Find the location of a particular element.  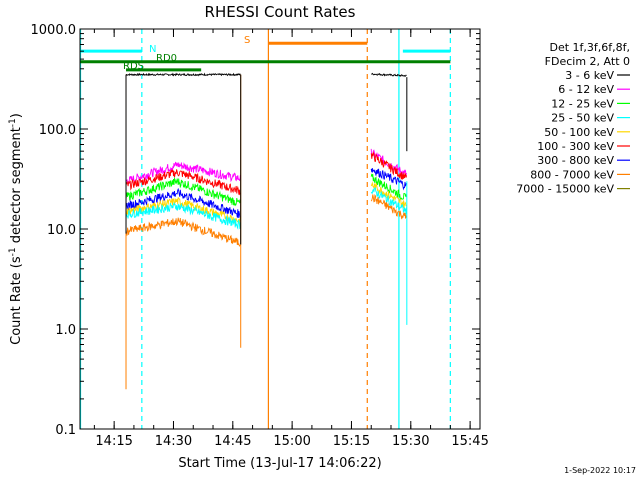

flag-label-rds: RDS is located at coordinates (133, 66).